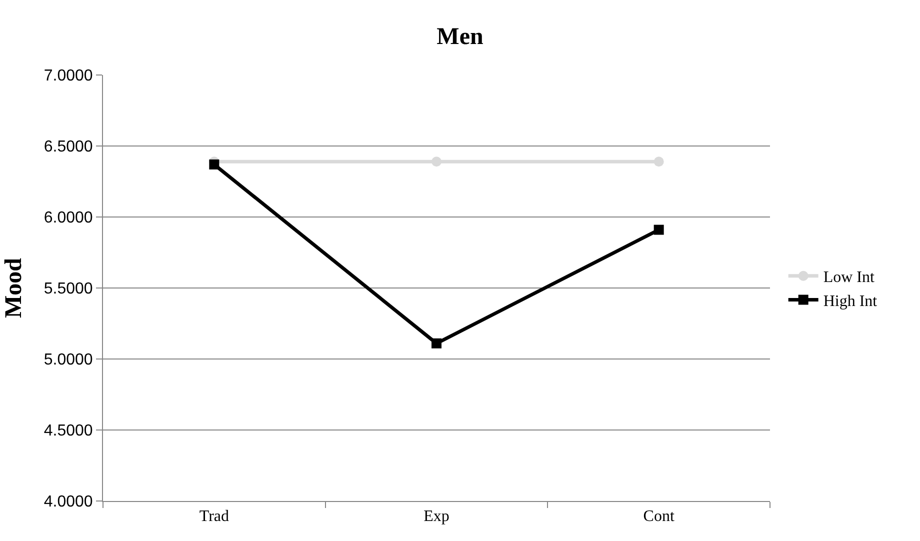 The width and height of the screenshot is (920, 541). Describe the element at coordinates (460, 37) in the screenshot. I see `chart-title: Men` at that location.